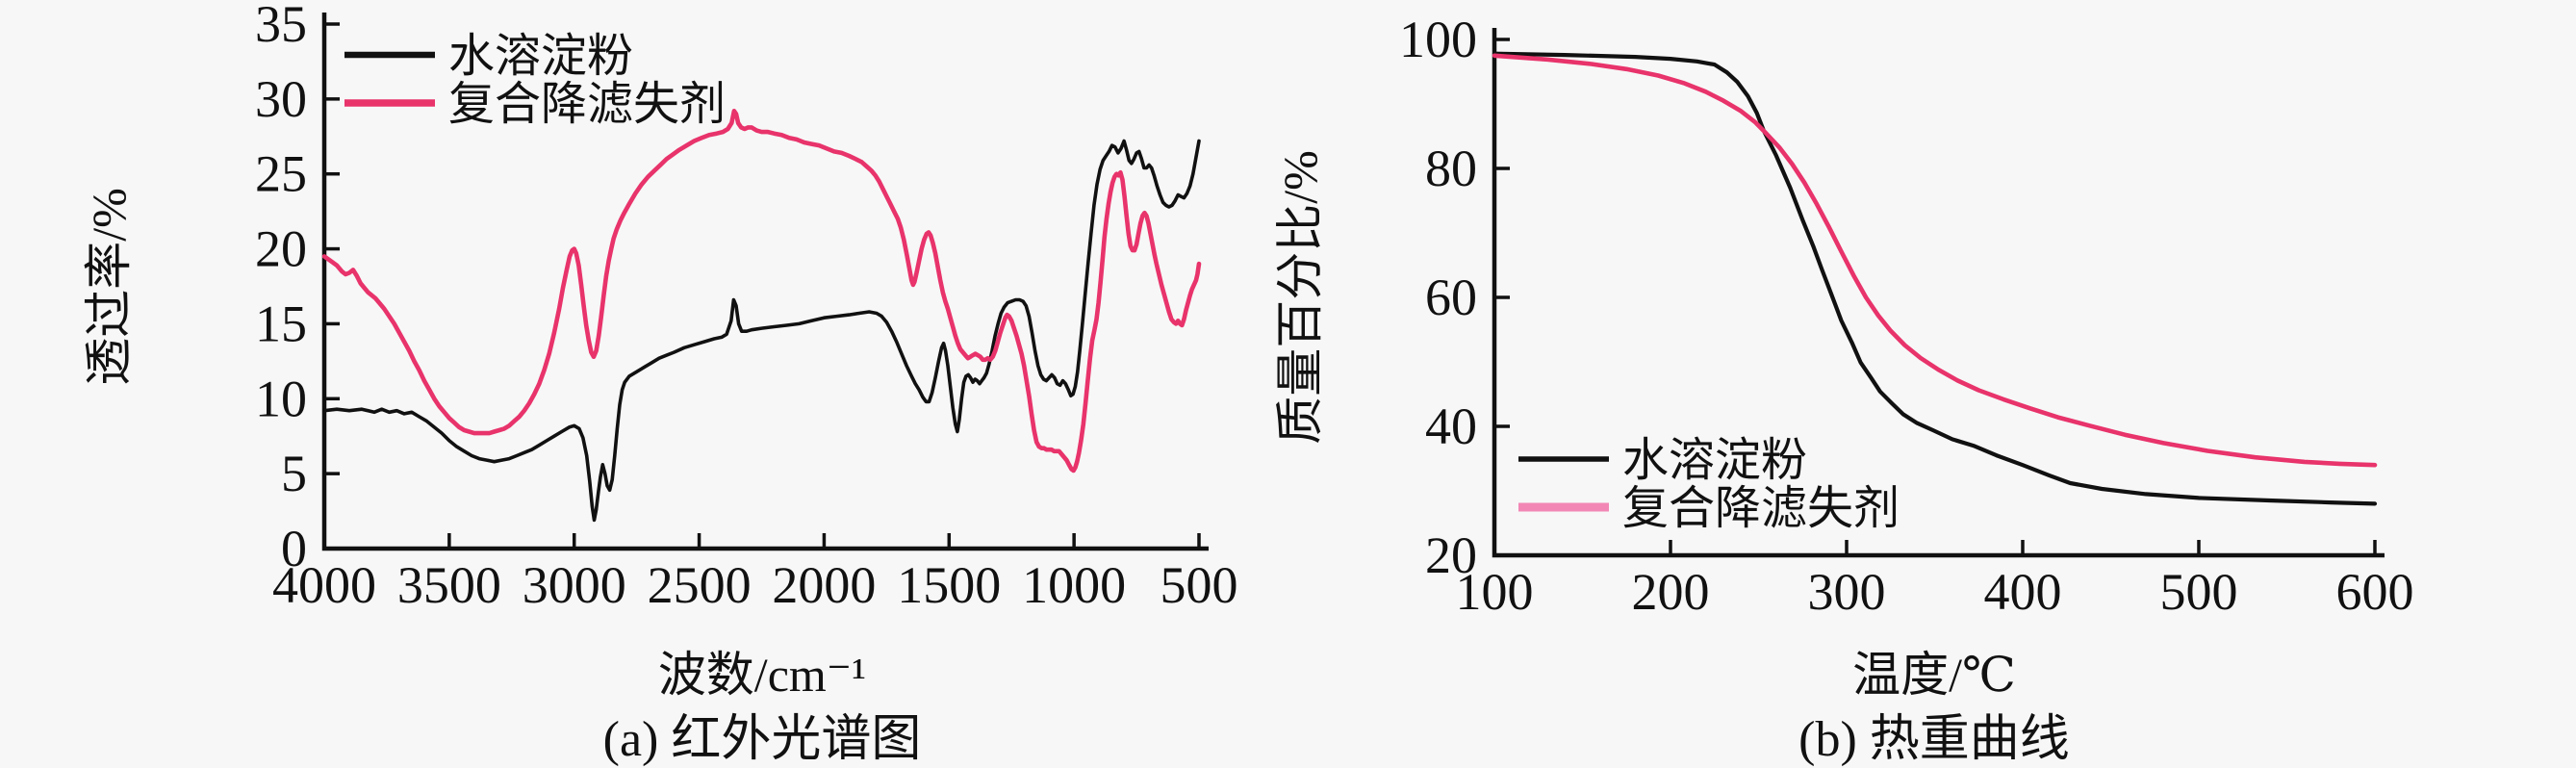 The width and height of the screenshot is (2576, 768). I want to click on tga-caption: (b) 热重曲线, so click(1934, 739).